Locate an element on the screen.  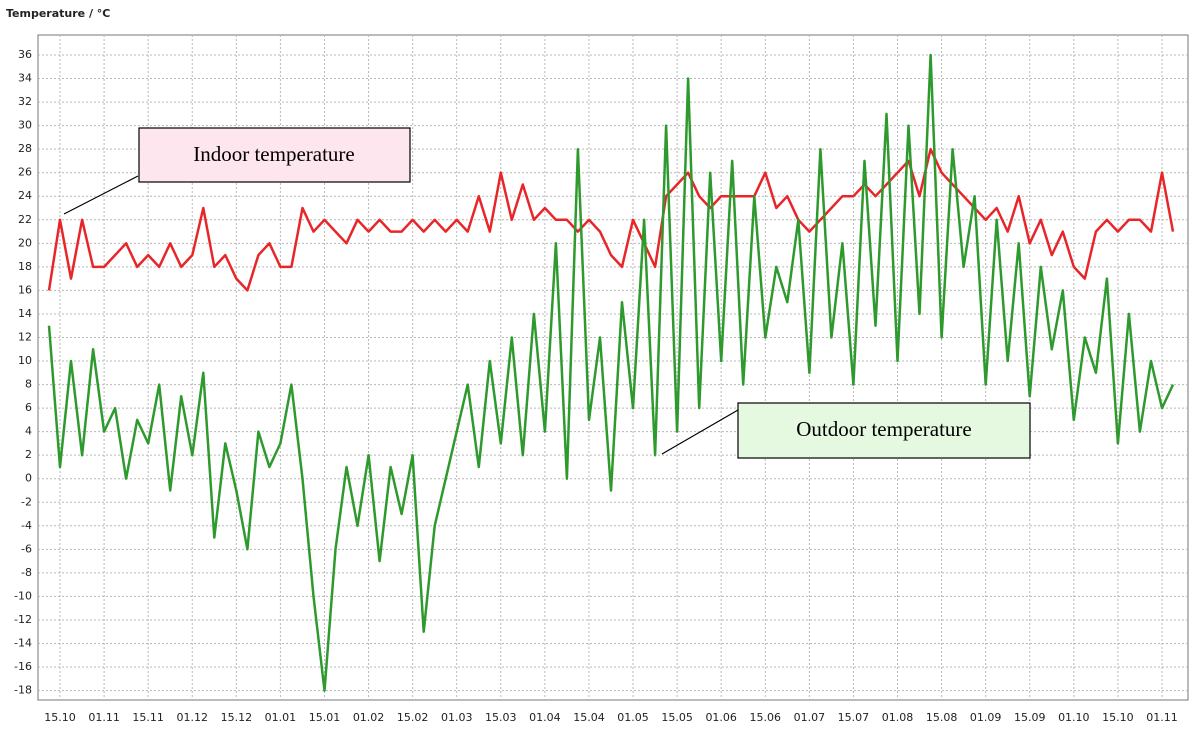
y-tick-label: 34 is located at coordinates (25, 78).